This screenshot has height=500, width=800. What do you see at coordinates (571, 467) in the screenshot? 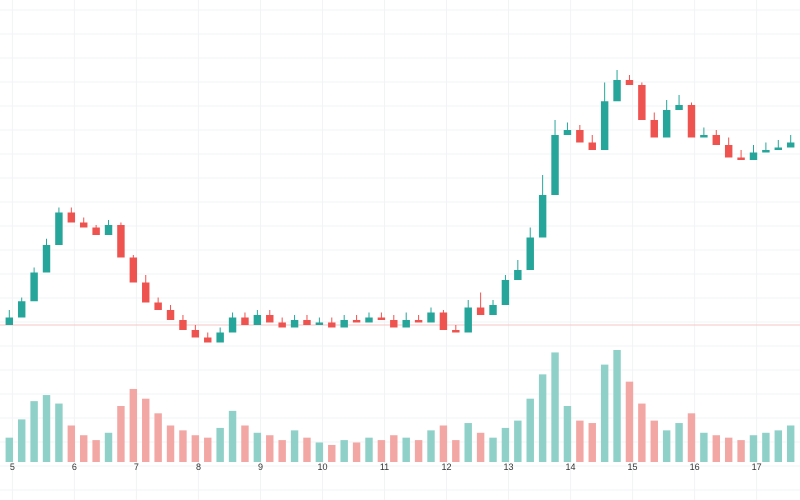
I see `x-tick-label: 14` at bounding box center [571, 467].